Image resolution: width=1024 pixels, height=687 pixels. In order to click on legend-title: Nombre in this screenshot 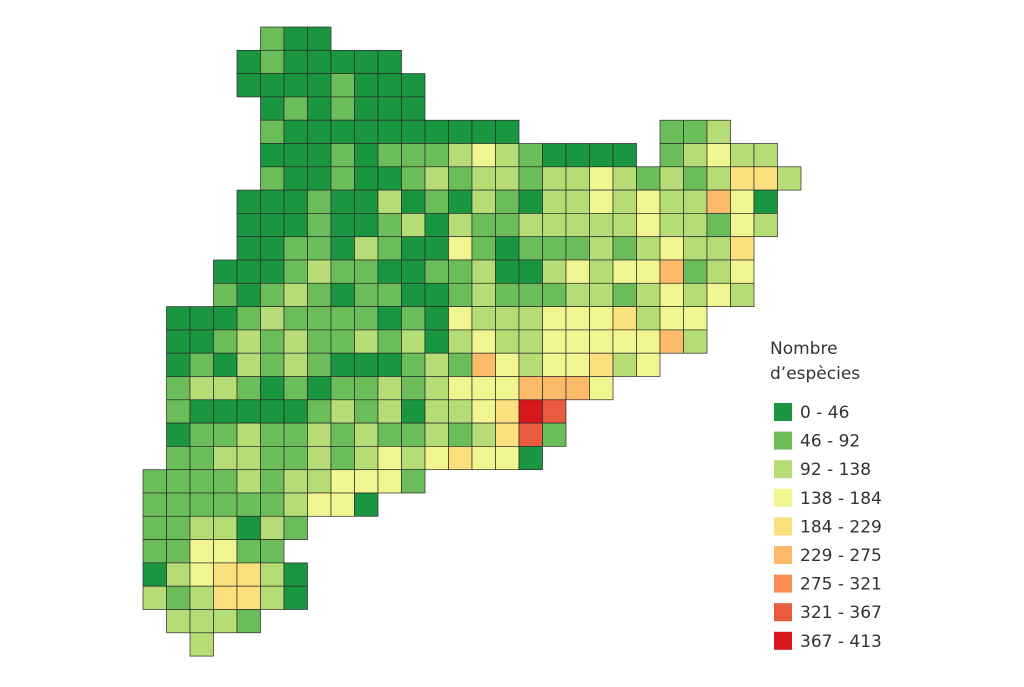, I will do `click(804, 349)`.